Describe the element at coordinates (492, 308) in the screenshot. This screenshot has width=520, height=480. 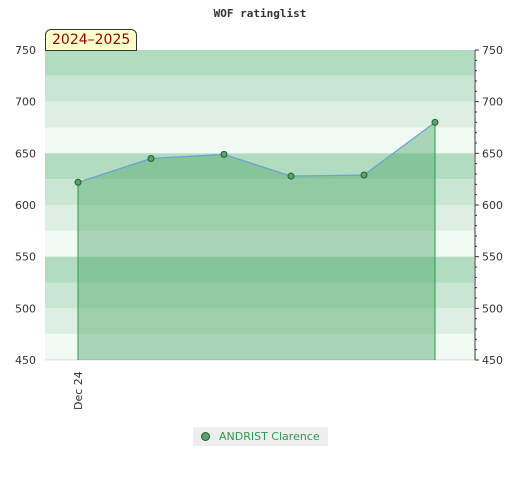
I see `y-tick-label-right: 500` at that location.